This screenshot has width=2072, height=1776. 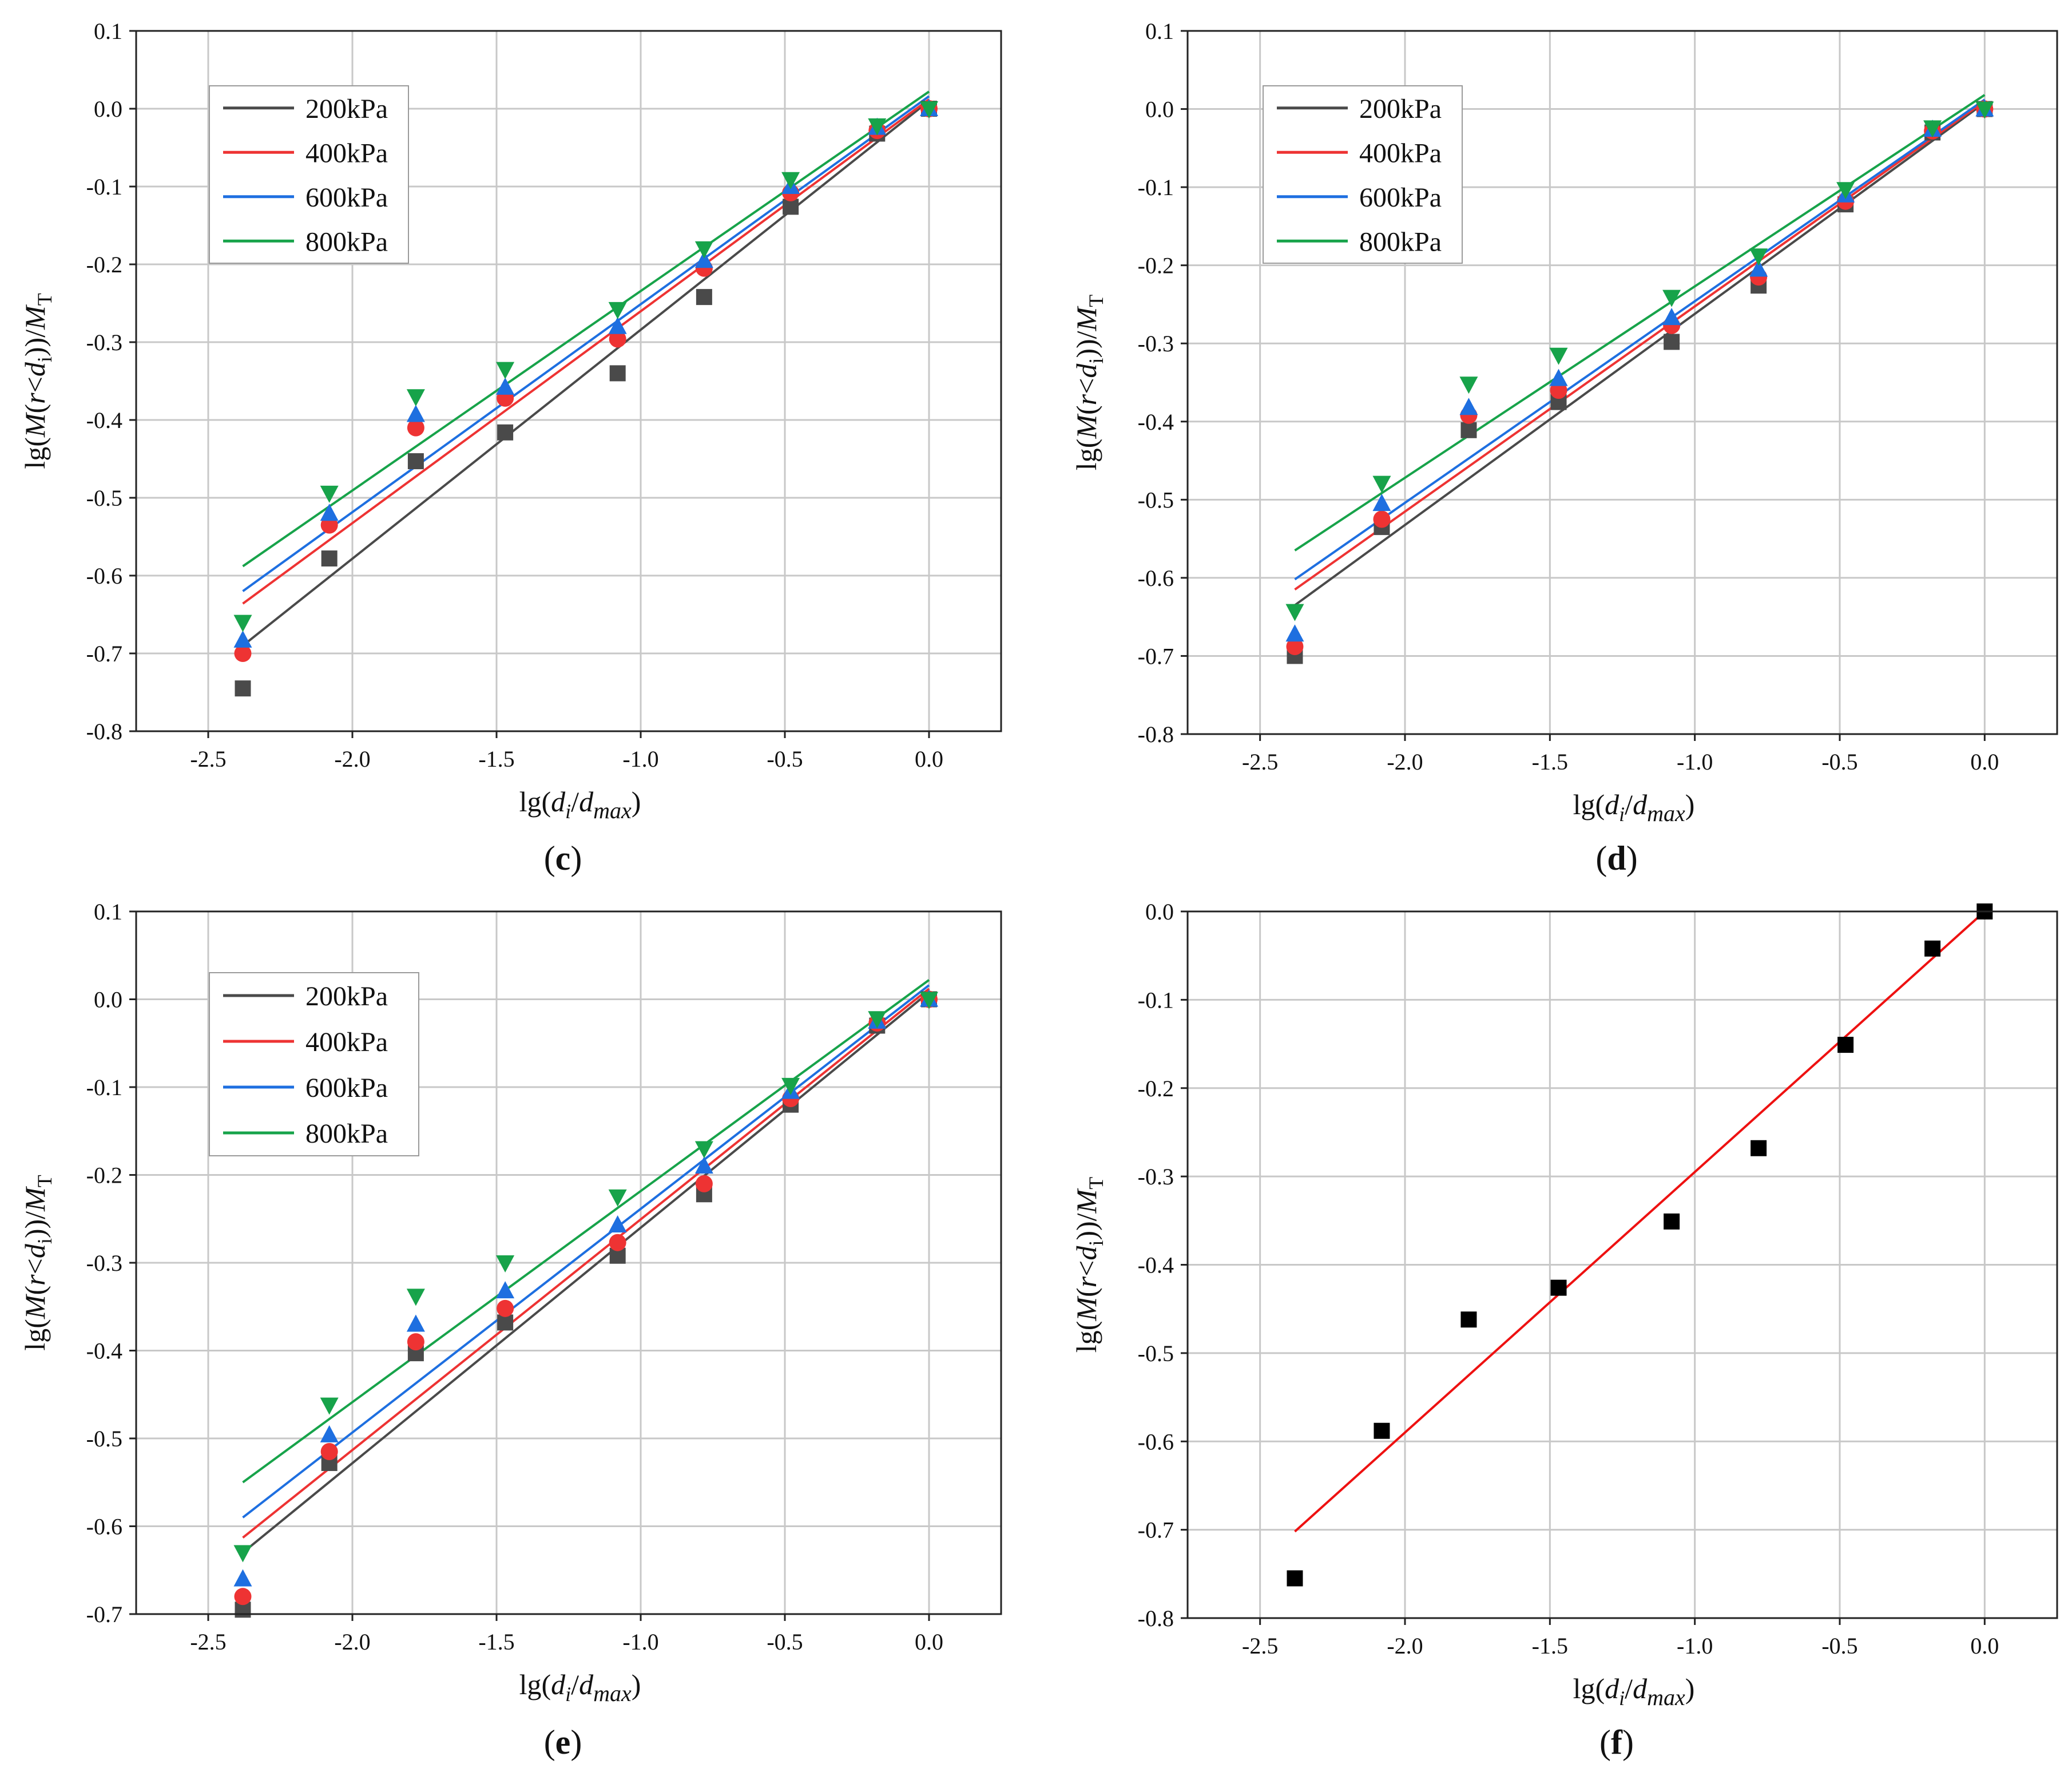 I want to click on fit-line-600kPa, so click(x=586, y=343).